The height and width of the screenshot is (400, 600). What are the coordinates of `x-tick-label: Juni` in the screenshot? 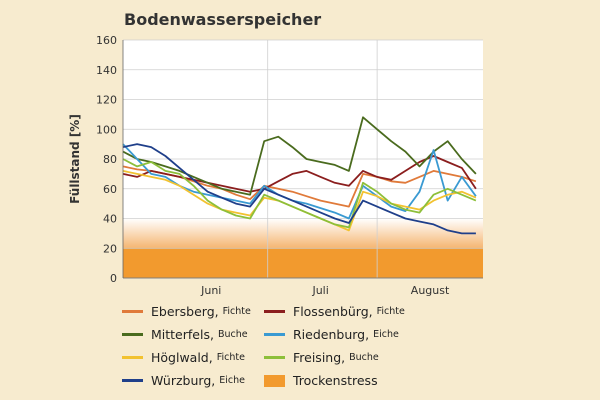 It's located at (210, 290).